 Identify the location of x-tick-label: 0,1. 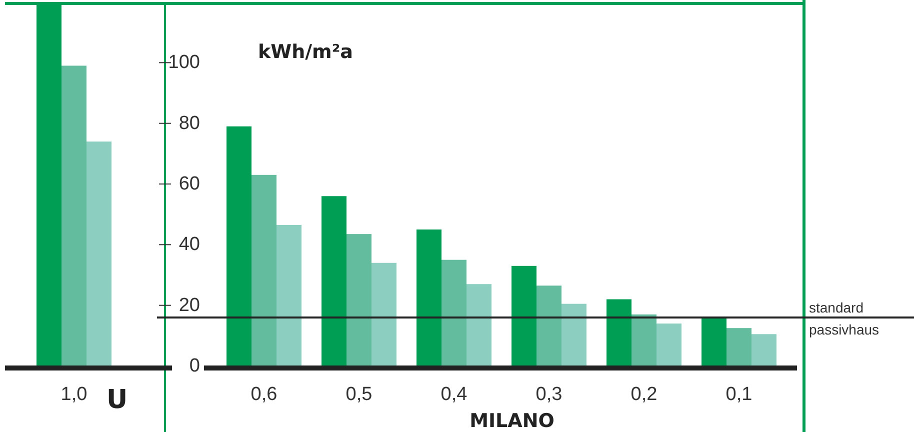
(739, 394).